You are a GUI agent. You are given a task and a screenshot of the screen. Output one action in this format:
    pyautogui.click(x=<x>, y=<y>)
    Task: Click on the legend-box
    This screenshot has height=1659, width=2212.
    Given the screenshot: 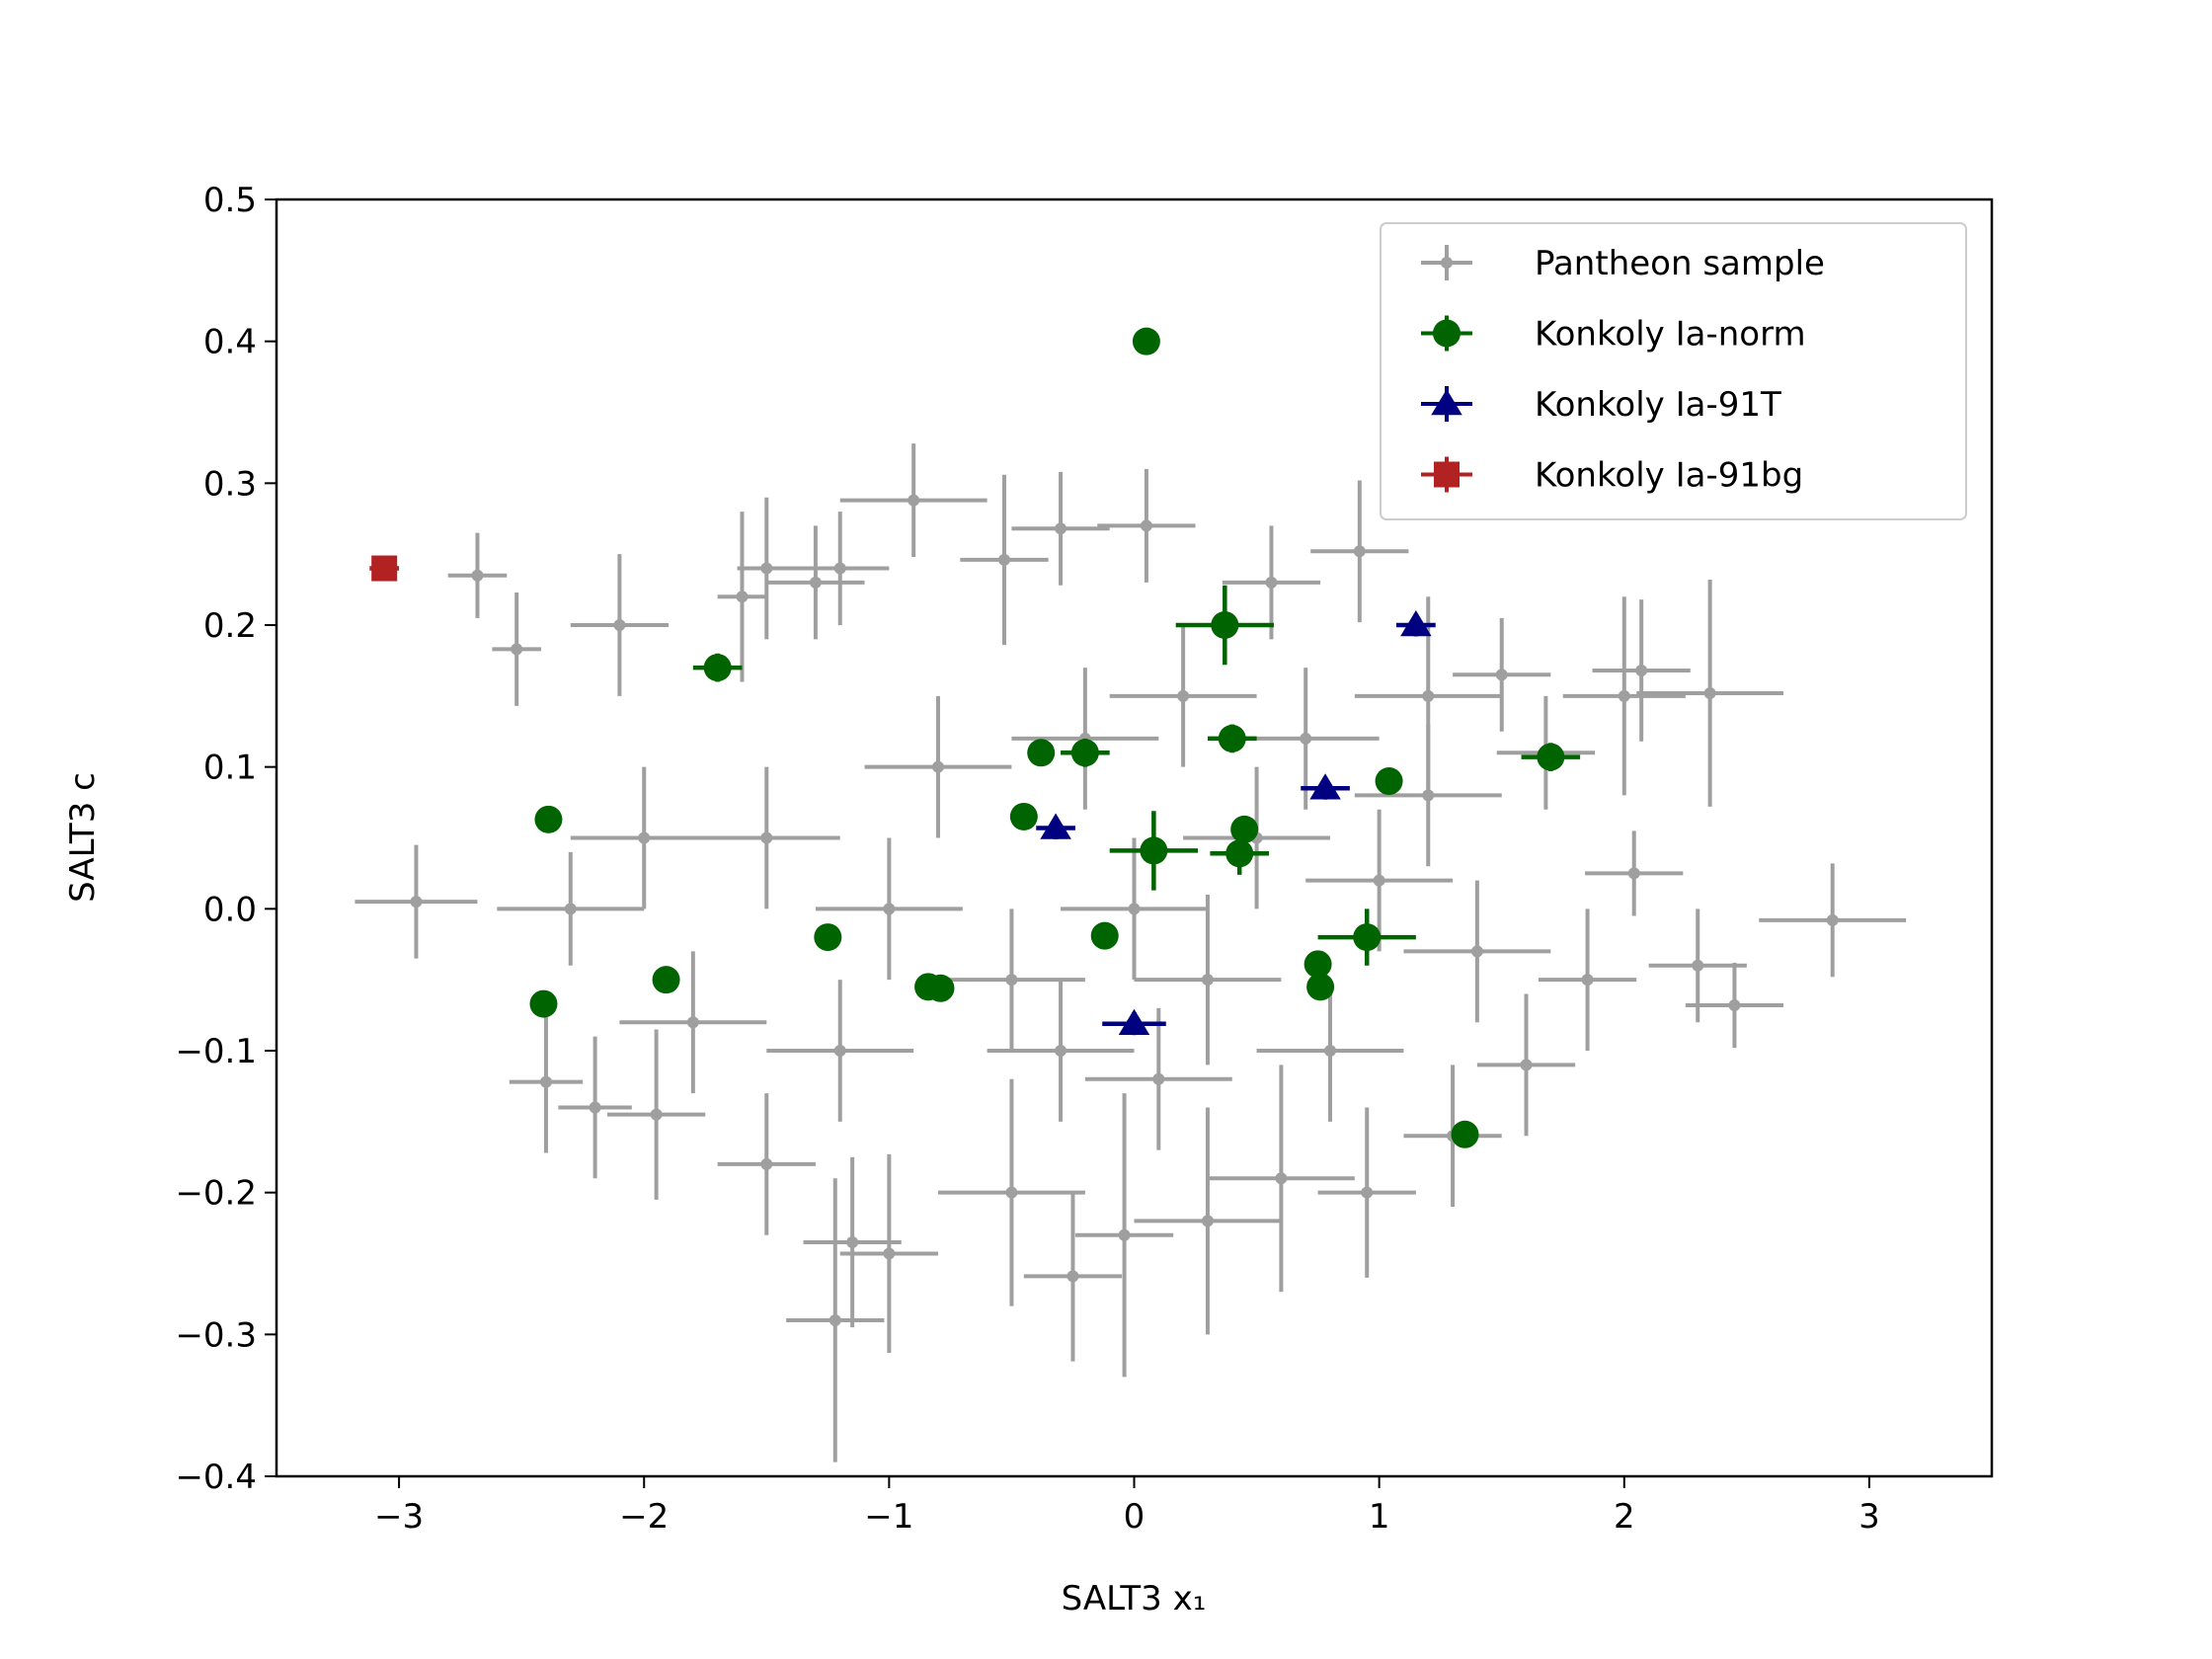 What is the action you would take?
    pyautogui.click(x=1674, y=371)
    